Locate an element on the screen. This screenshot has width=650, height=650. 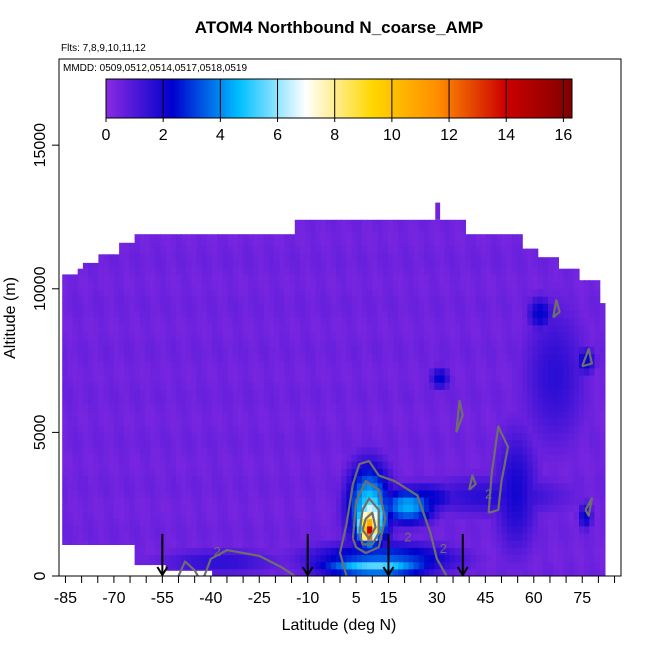
contour-line is located at coordinates (249, 562).